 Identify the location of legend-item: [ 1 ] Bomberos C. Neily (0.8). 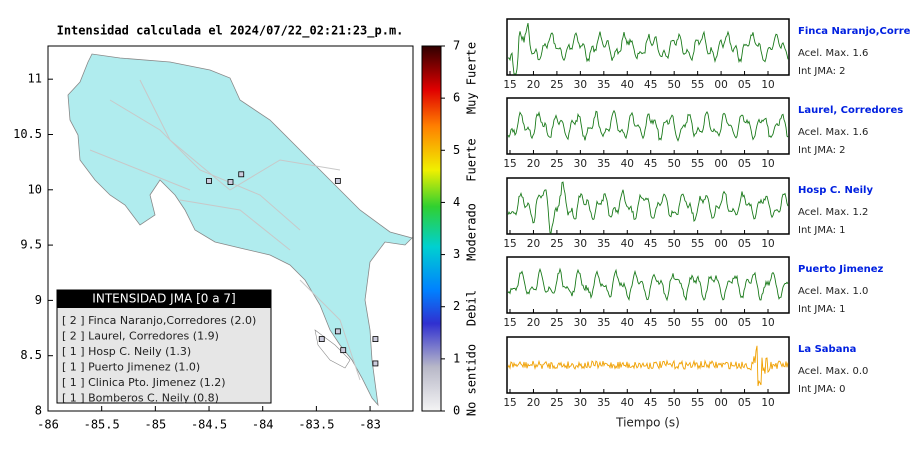
(140, 398).